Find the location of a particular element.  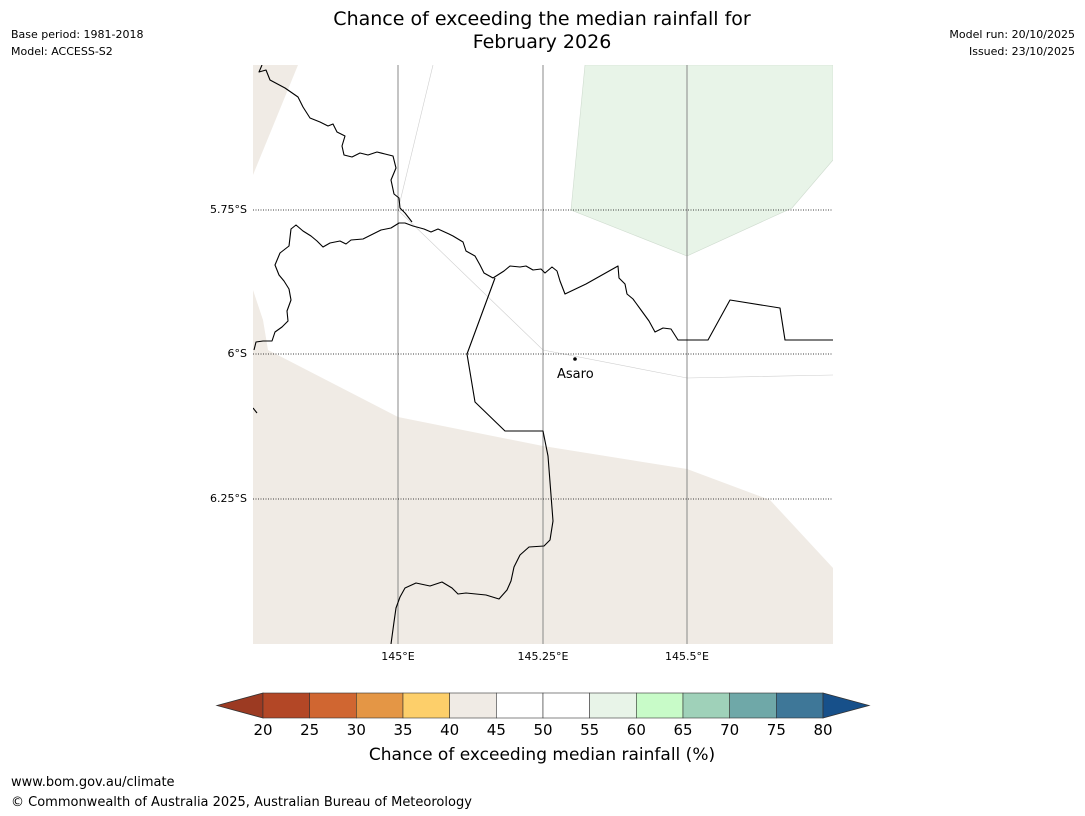

colorbar-tick-35: 35 is located at coordinates (402, 730).